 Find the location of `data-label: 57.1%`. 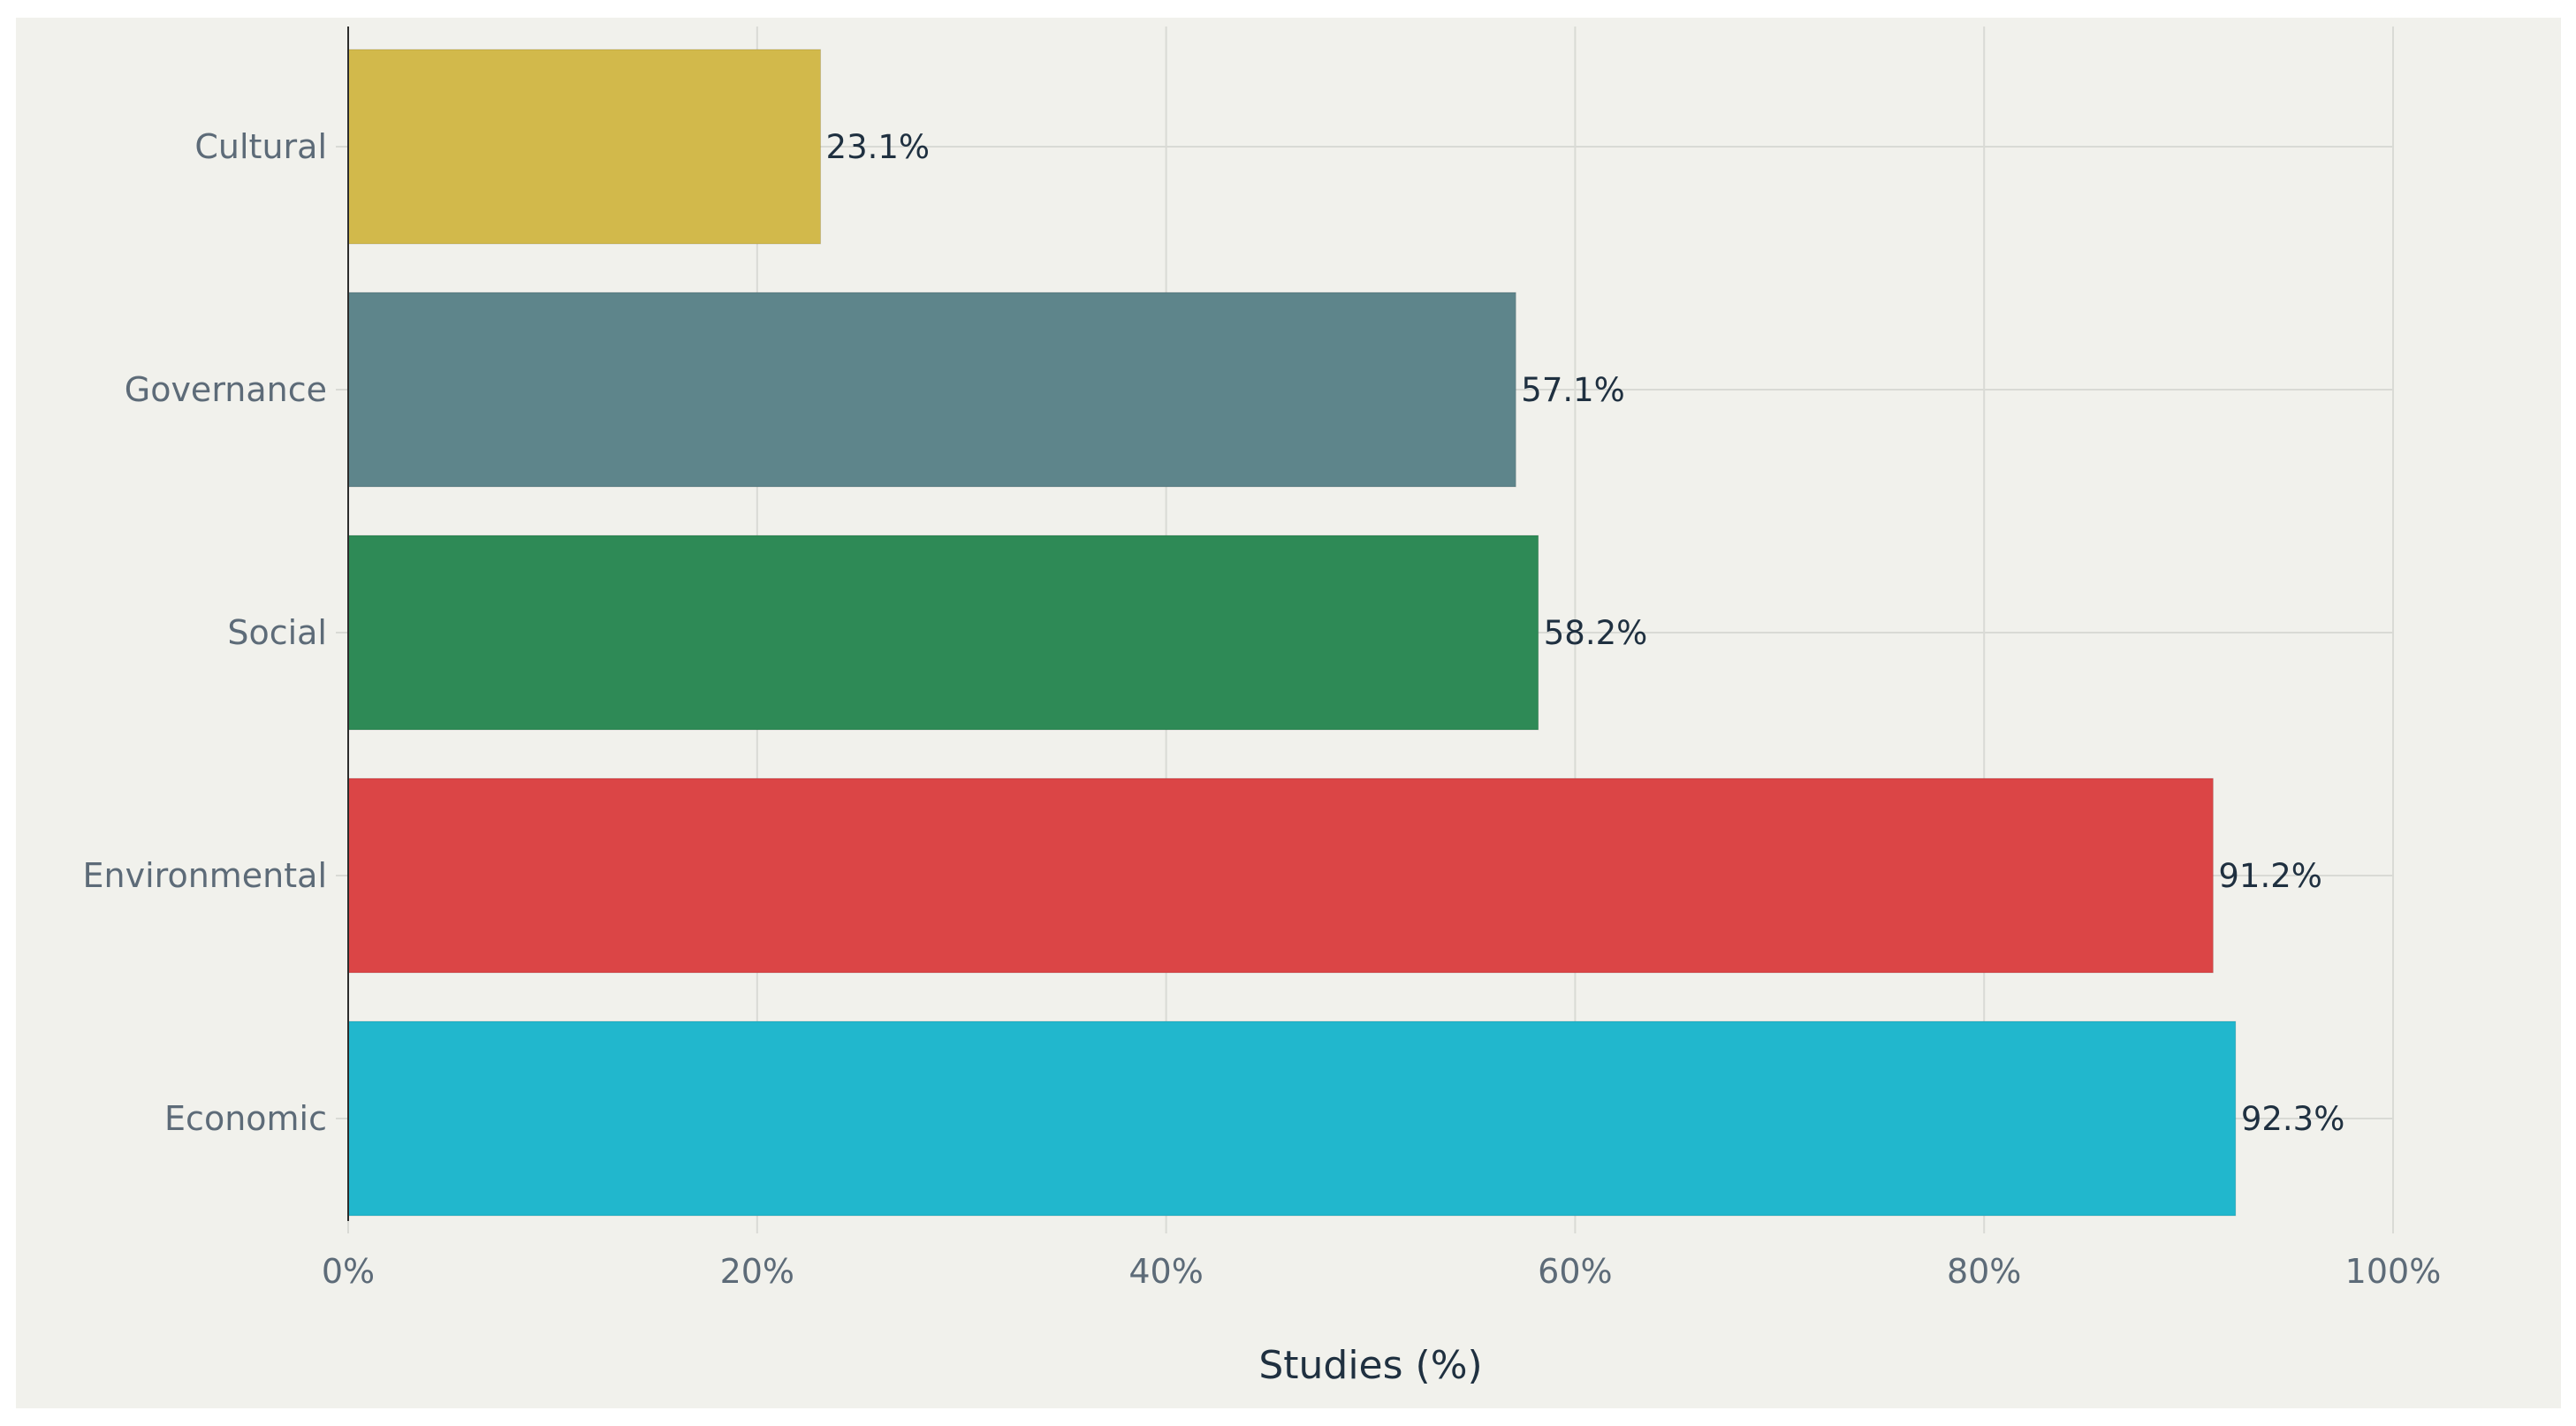

data-label: 57.1% is located at coordinates (1573, 390).